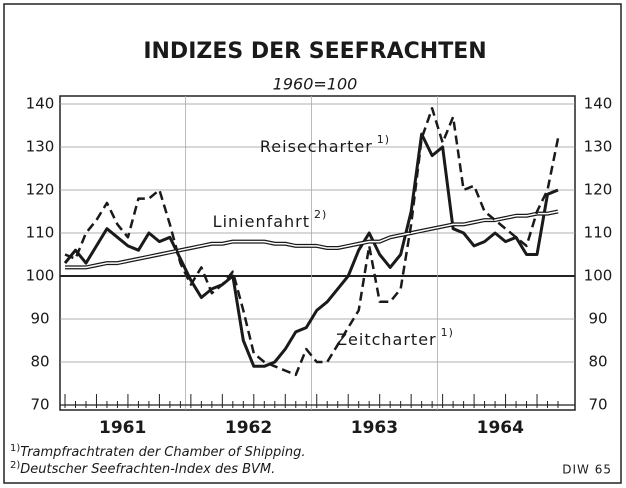  I want to click on y2-tick-label: 110, so click(598, 233).